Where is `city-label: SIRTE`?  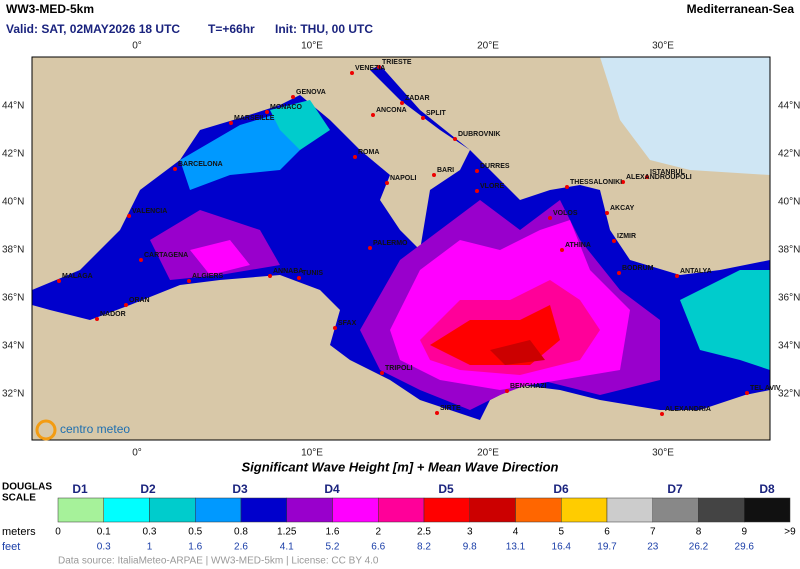 city-label: SIRTE is located at coordinates (450, 408).